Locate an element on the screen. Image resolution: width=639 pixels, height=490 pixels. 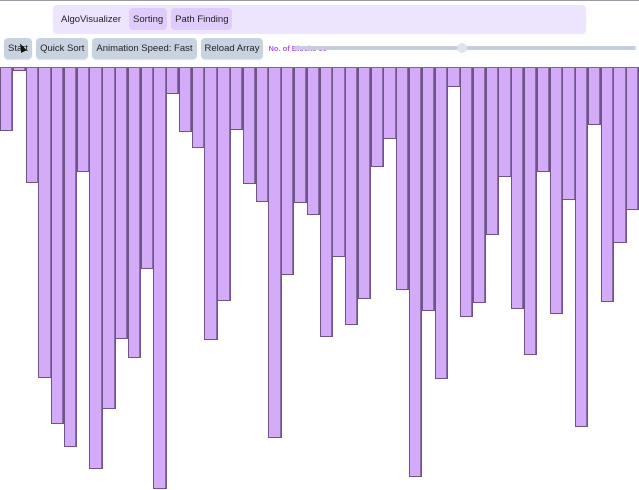
bars-baseline is located at coordinates (319, 67).